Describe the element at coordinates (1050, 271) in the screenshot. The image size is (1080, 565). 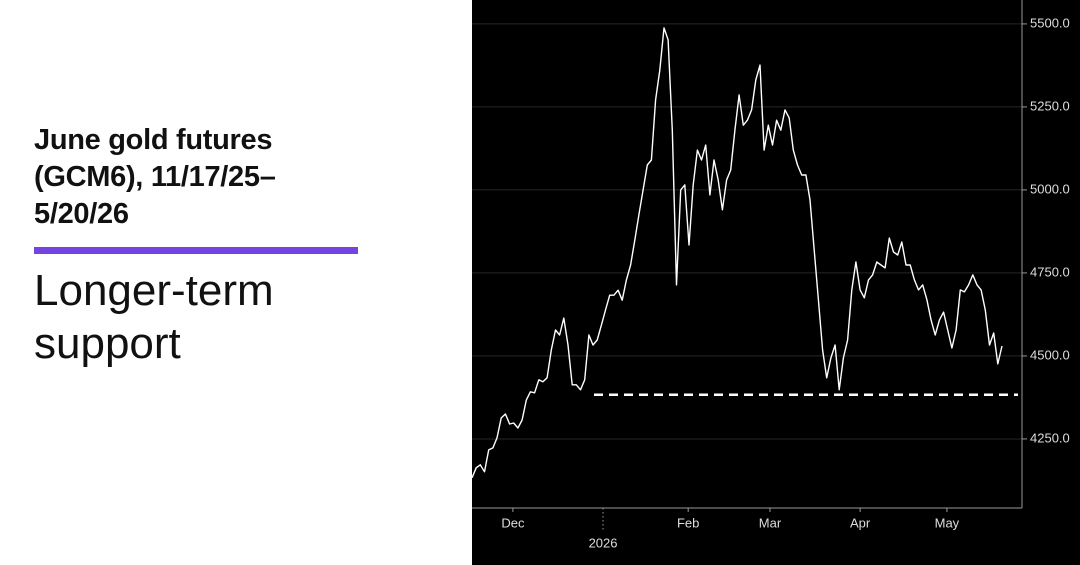
I see `y-tick-label: 4750.0` at that location.